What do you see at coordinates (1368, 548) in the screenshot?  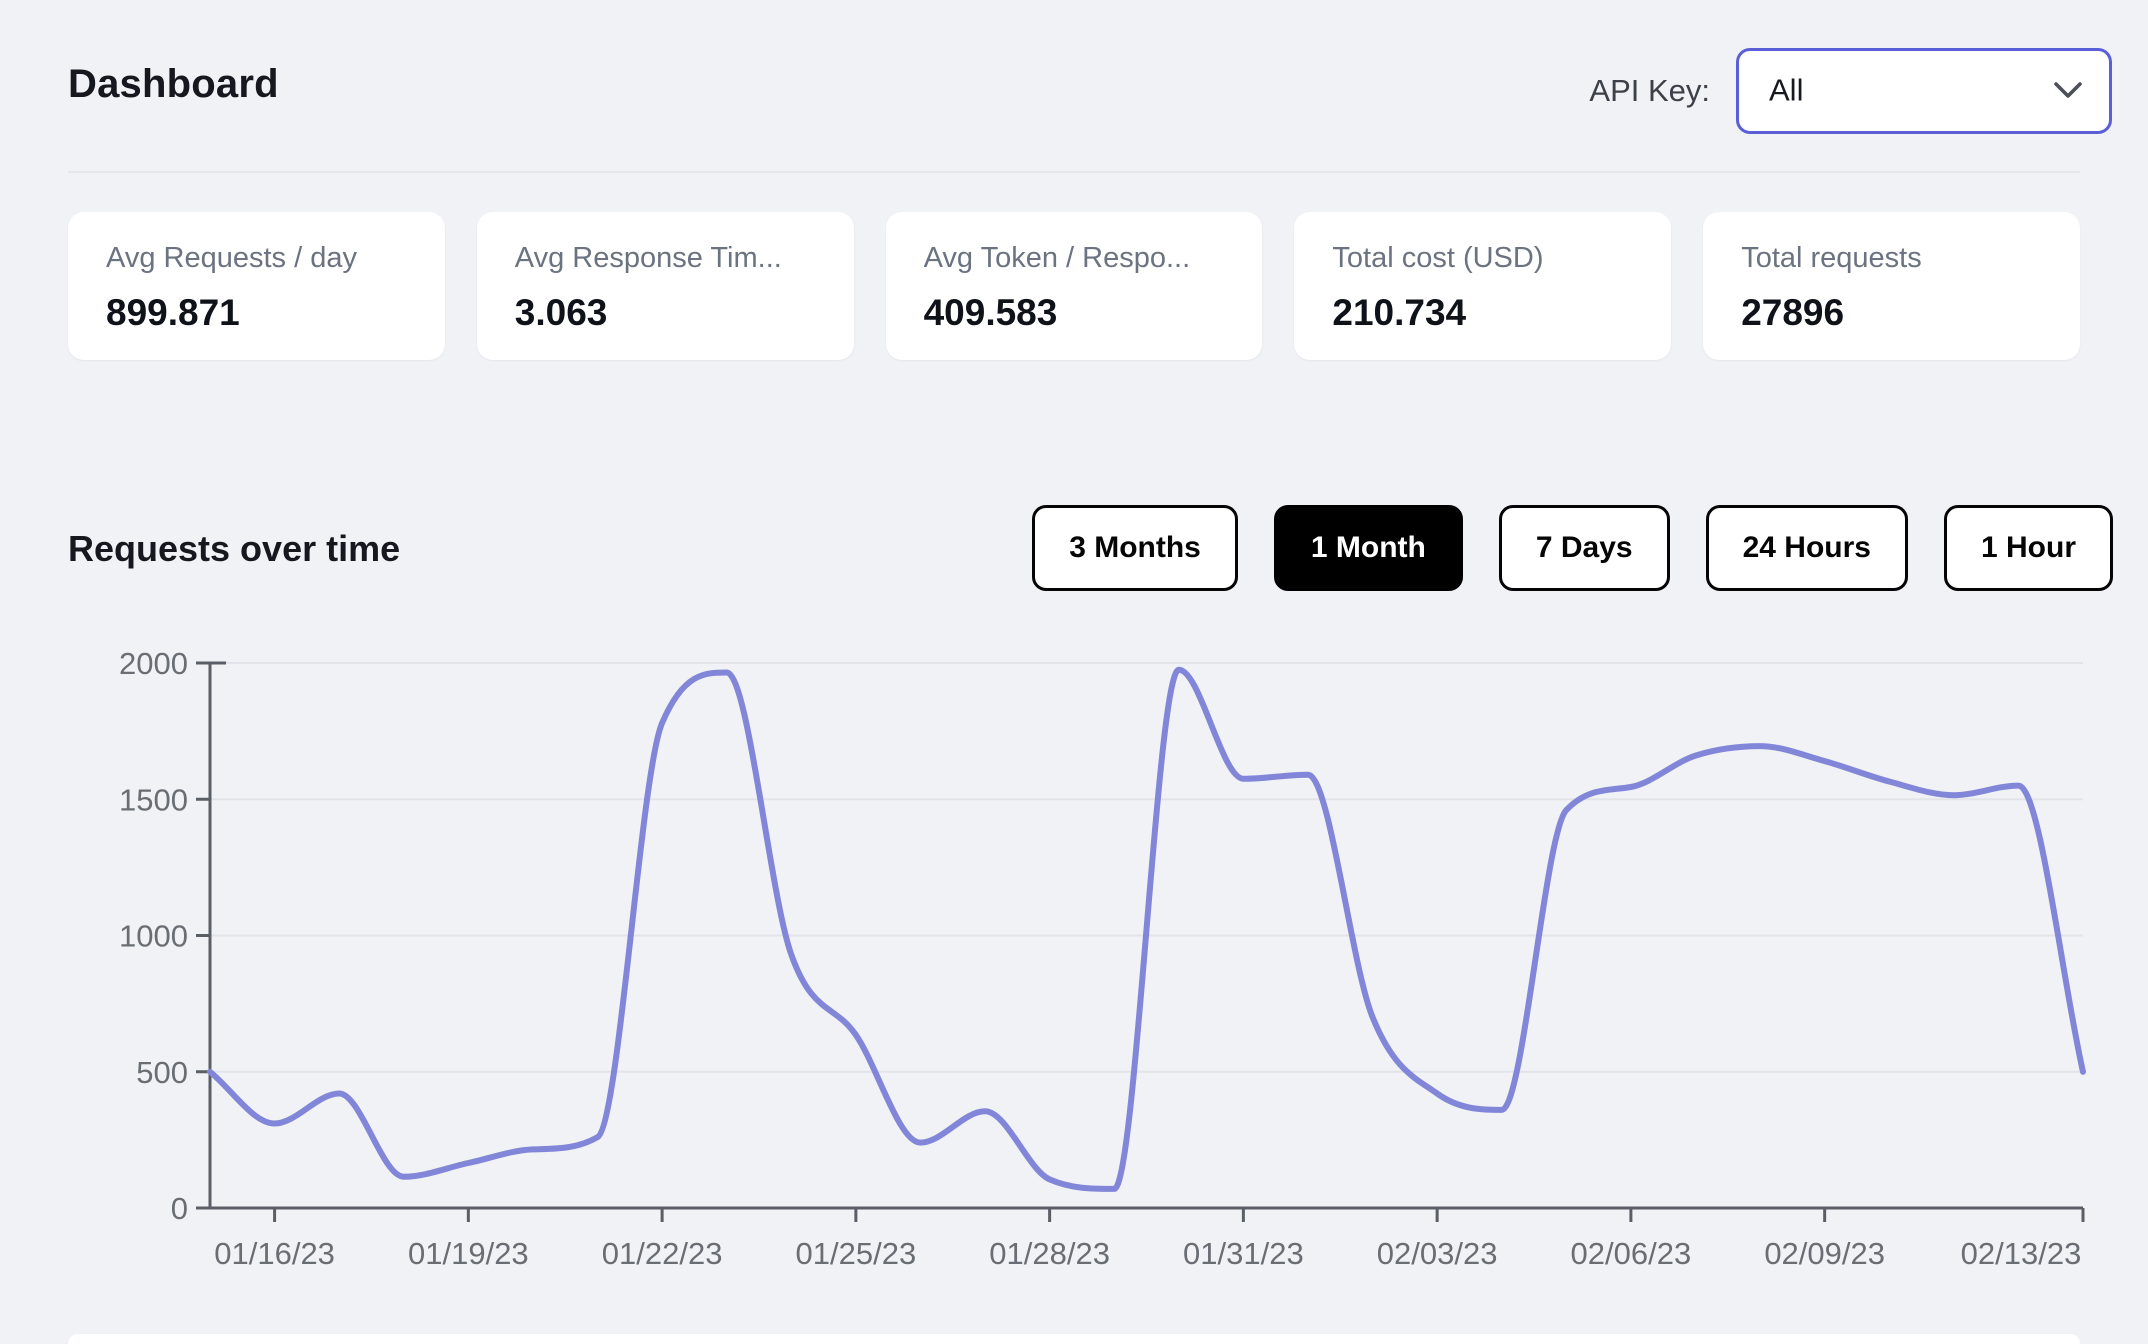 I see `range-button-1-month: 1 Month` at bounding box center [1368, 548].